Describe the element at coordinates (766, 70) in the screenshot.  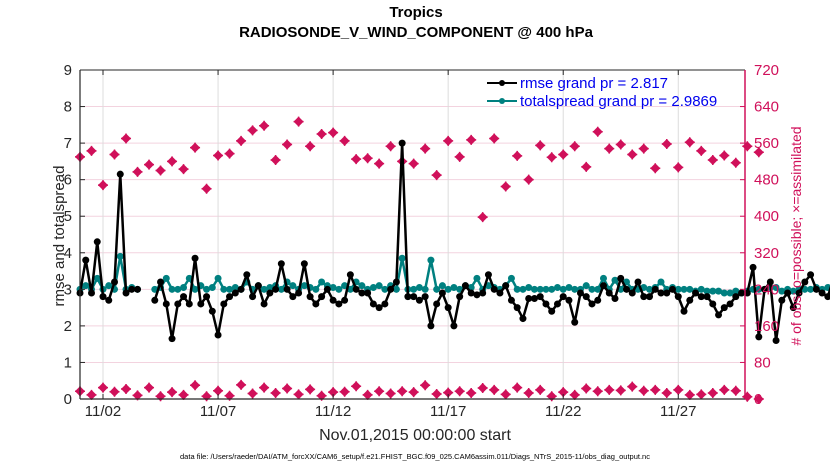
I see `y-tick-label-right: 720` at that location.